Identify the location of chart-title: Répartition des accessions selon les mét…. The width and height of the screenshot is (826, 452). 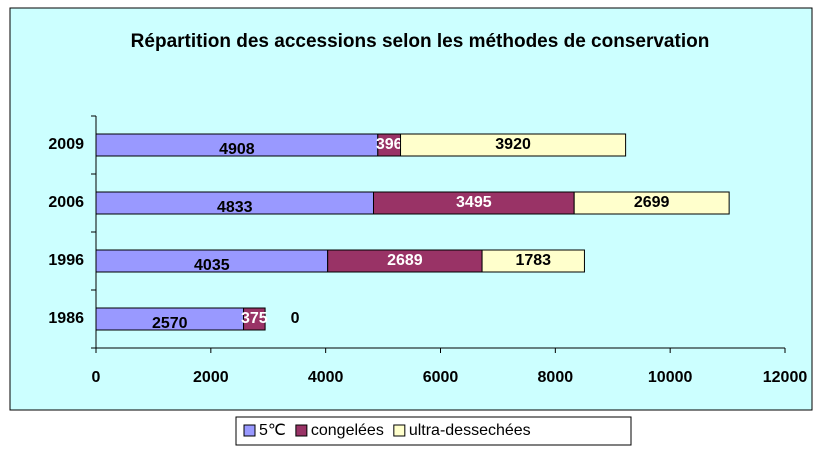
(420, 41).